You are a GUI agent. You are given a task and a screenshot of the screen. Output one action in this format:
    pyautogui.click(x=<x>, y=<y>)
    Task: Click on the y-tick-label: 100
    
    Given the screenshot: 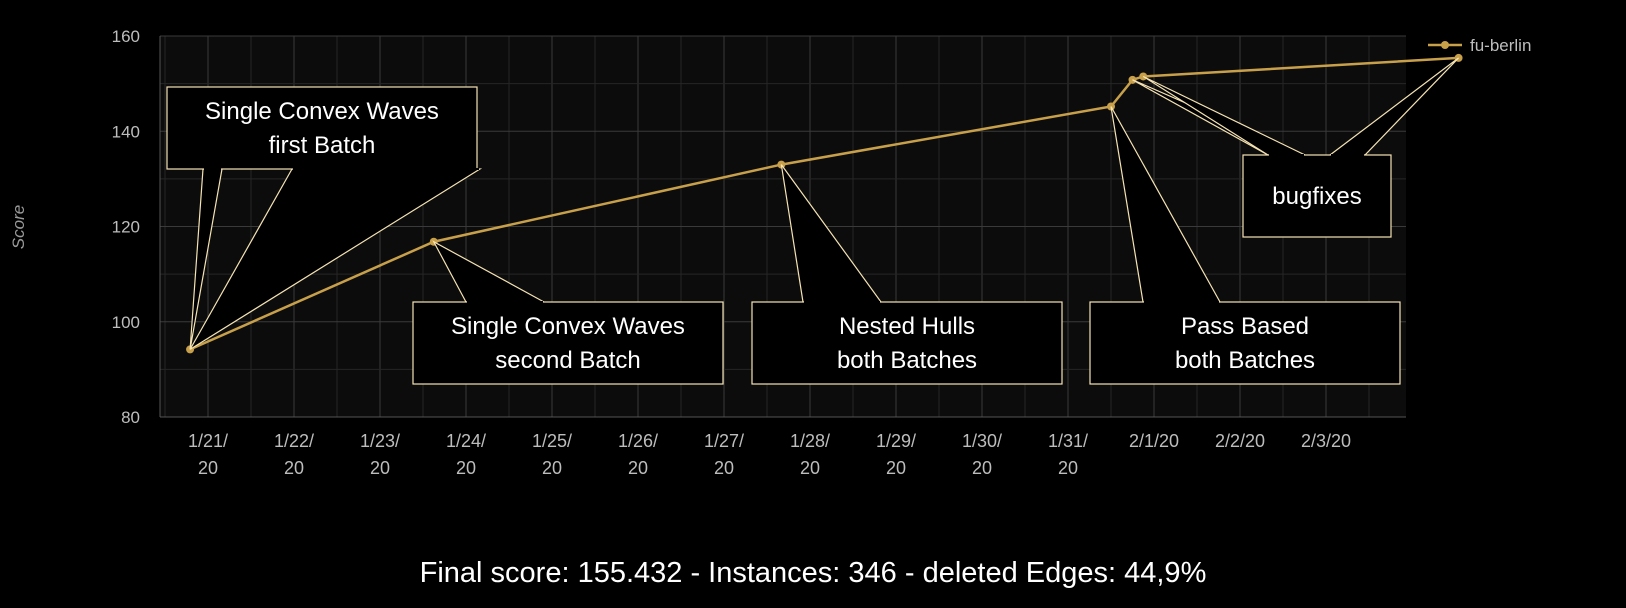 What is the action you would take?
    pyautogui.click(x=126, y=322)
    